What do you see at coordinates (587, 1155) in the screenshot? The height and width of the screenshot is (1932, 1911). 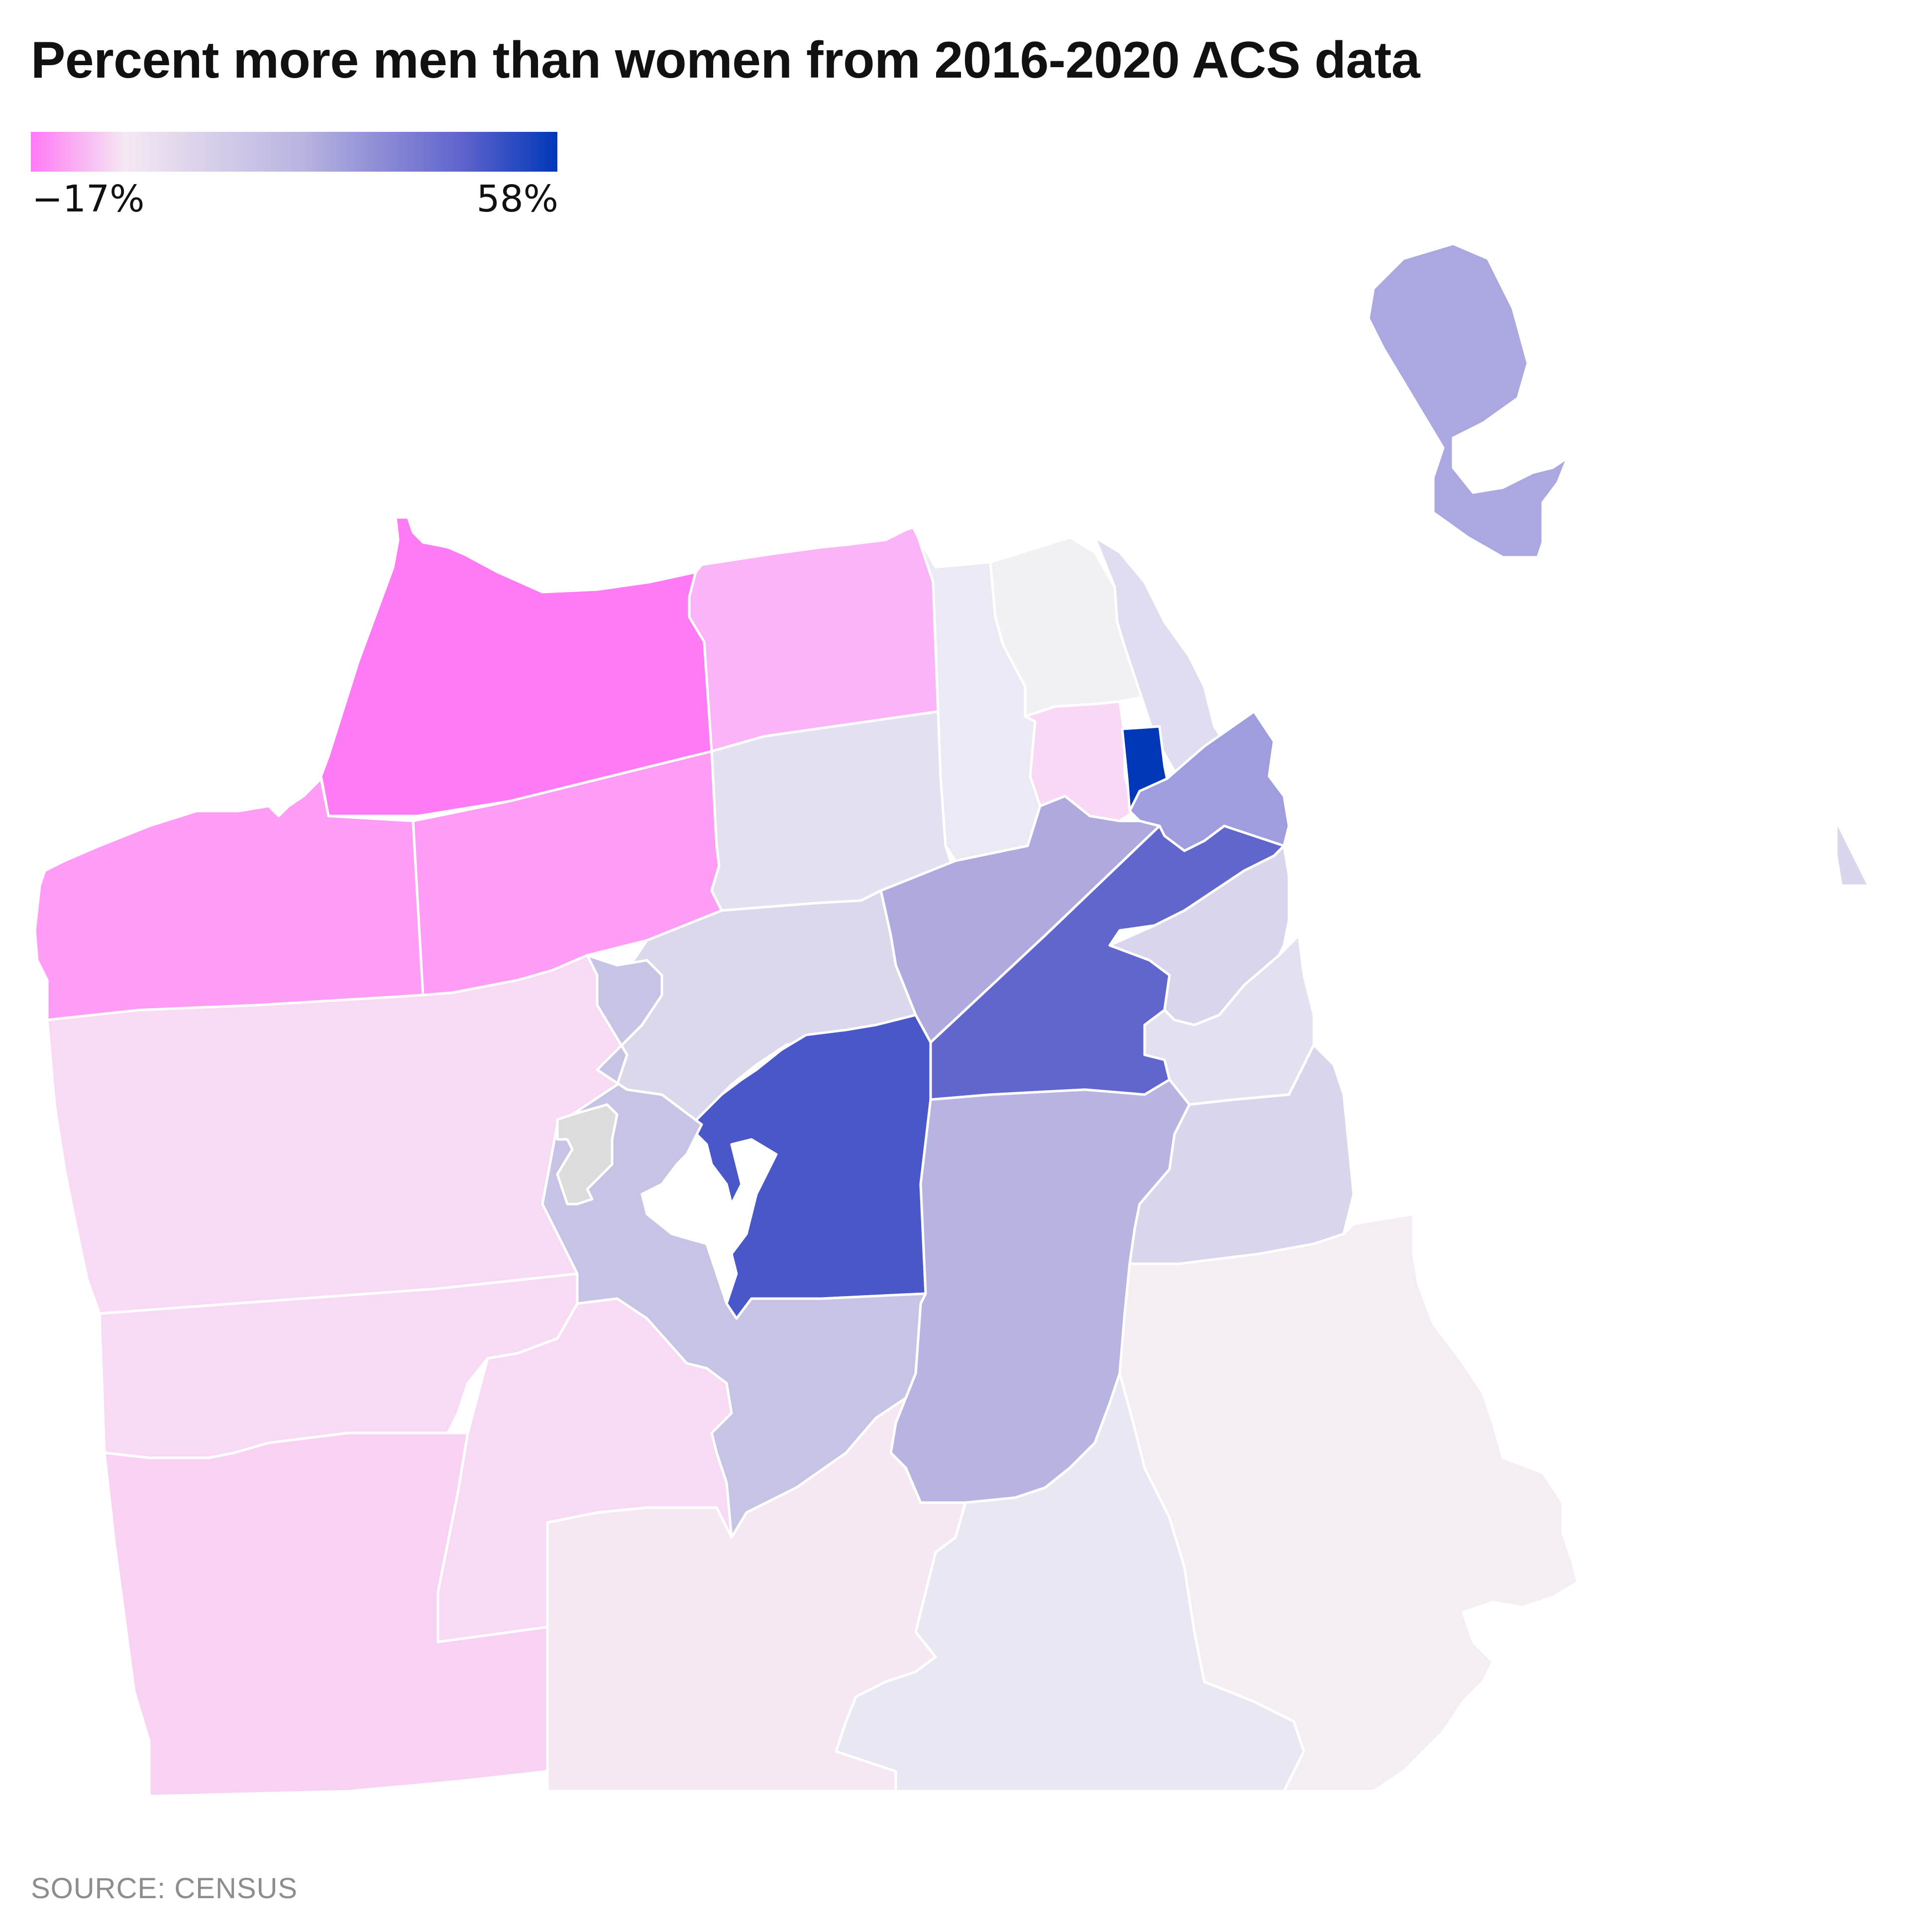 I see `region-mount-sutro` at bounding box center [587, 1155].